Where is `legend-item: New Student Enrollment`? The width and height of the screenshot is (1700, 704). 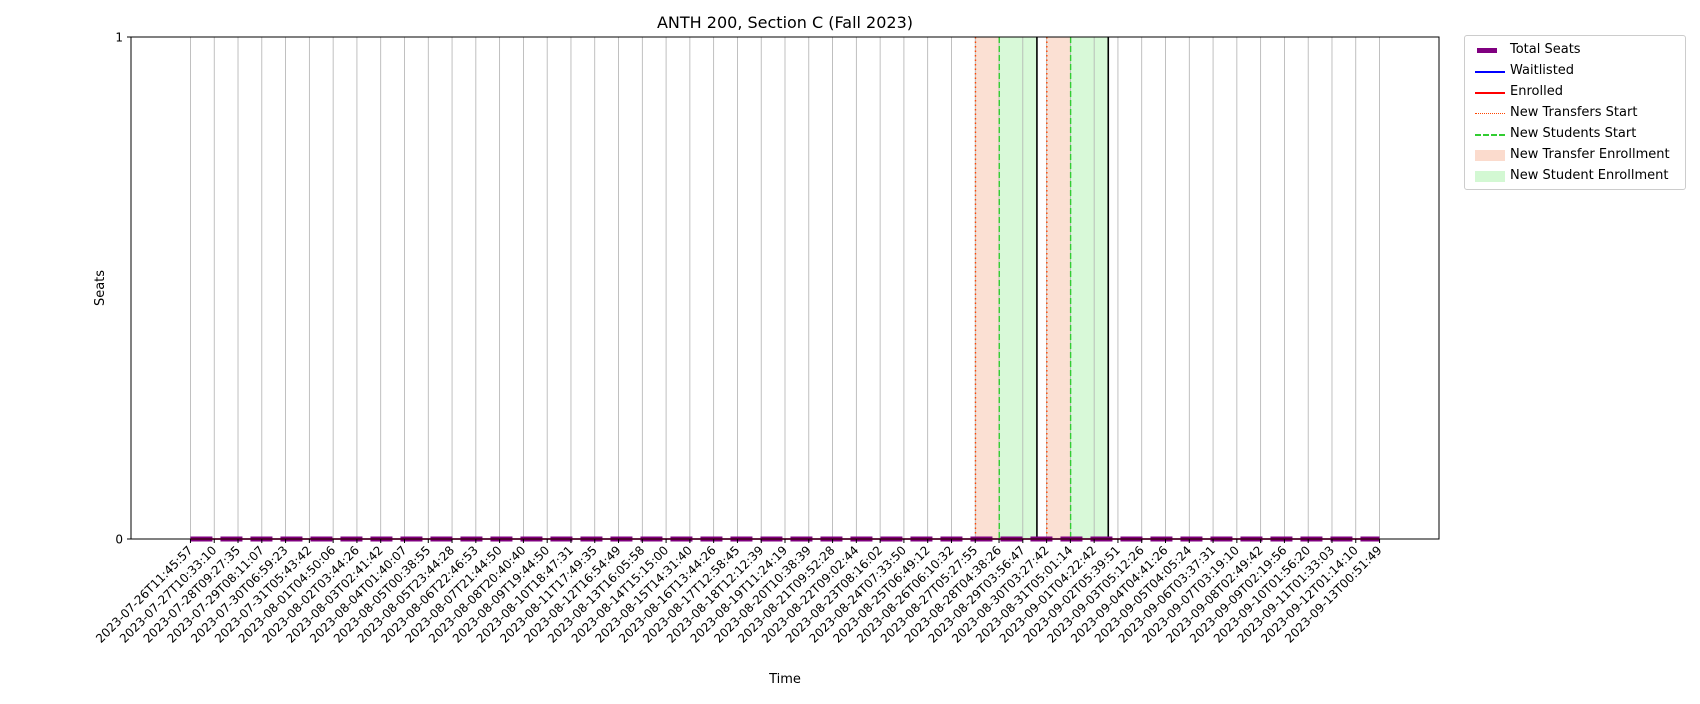 legend-item: New Student Enrollment is located at coordinates (1575, 176).